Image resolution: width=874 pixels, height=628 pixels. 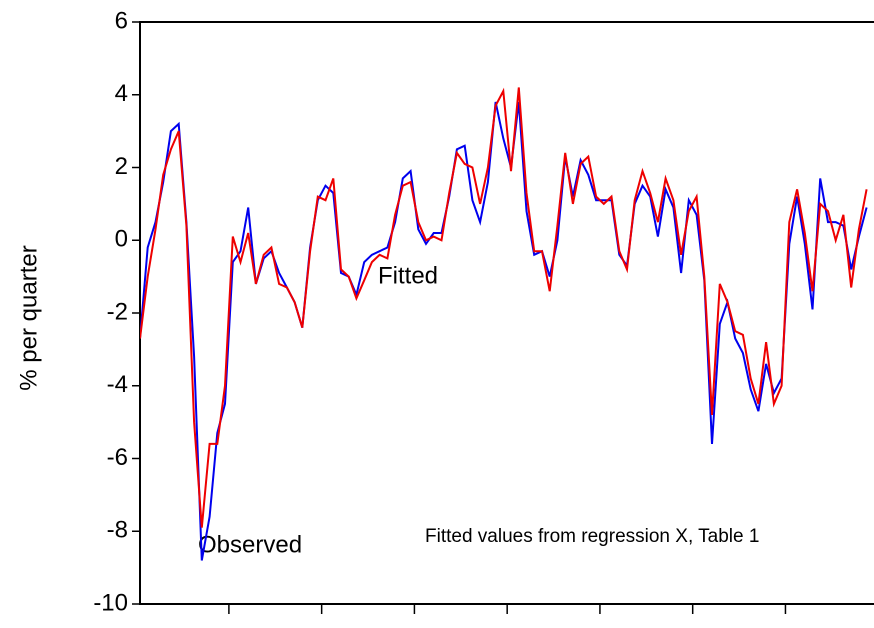 What do you see at coordinates (117, 311) in the screenshot?
I see `y-tick-label: -2` at bounding box center [117, 311].